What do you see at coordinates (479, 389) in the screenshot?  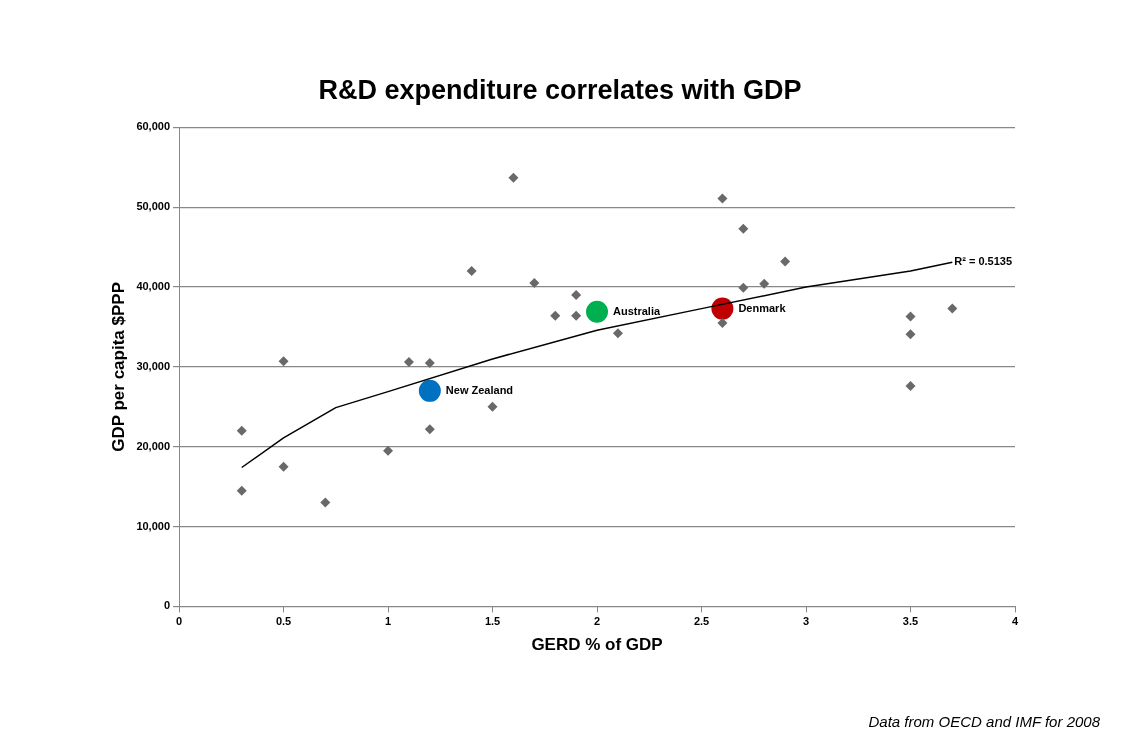 I see `series-label: New Zealand` at bounding box center [479, 389].